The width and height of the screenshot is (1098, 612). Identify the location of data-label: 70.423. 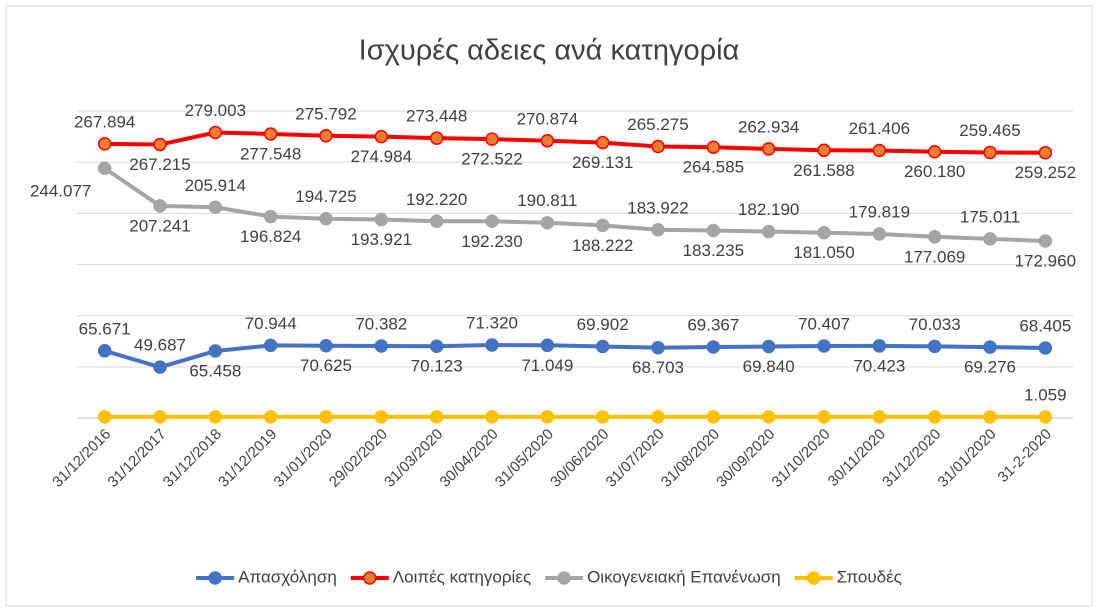
(879, 365).